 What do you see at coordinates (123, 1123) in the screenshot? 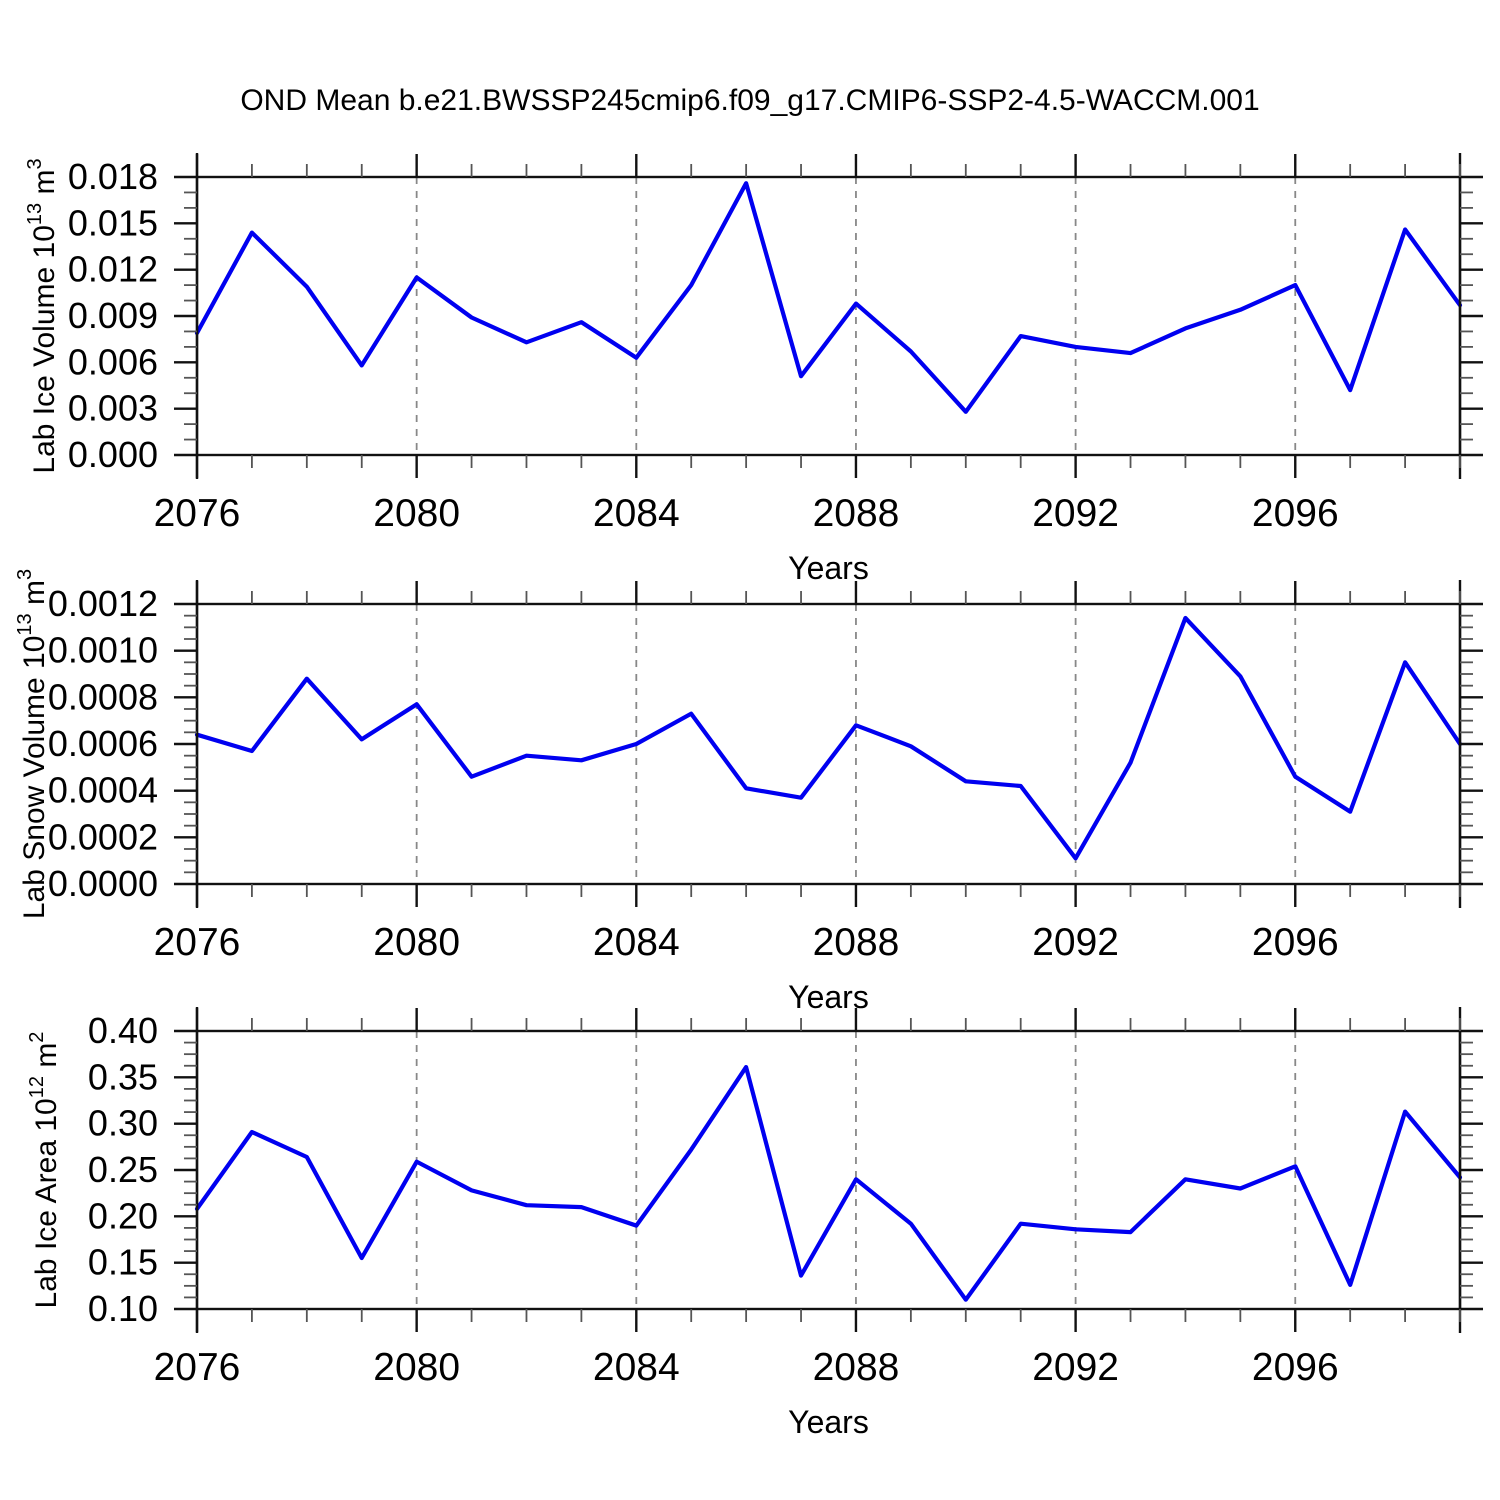
I see `y-tick-label: 0.30` at bounding box center [123, 1123].